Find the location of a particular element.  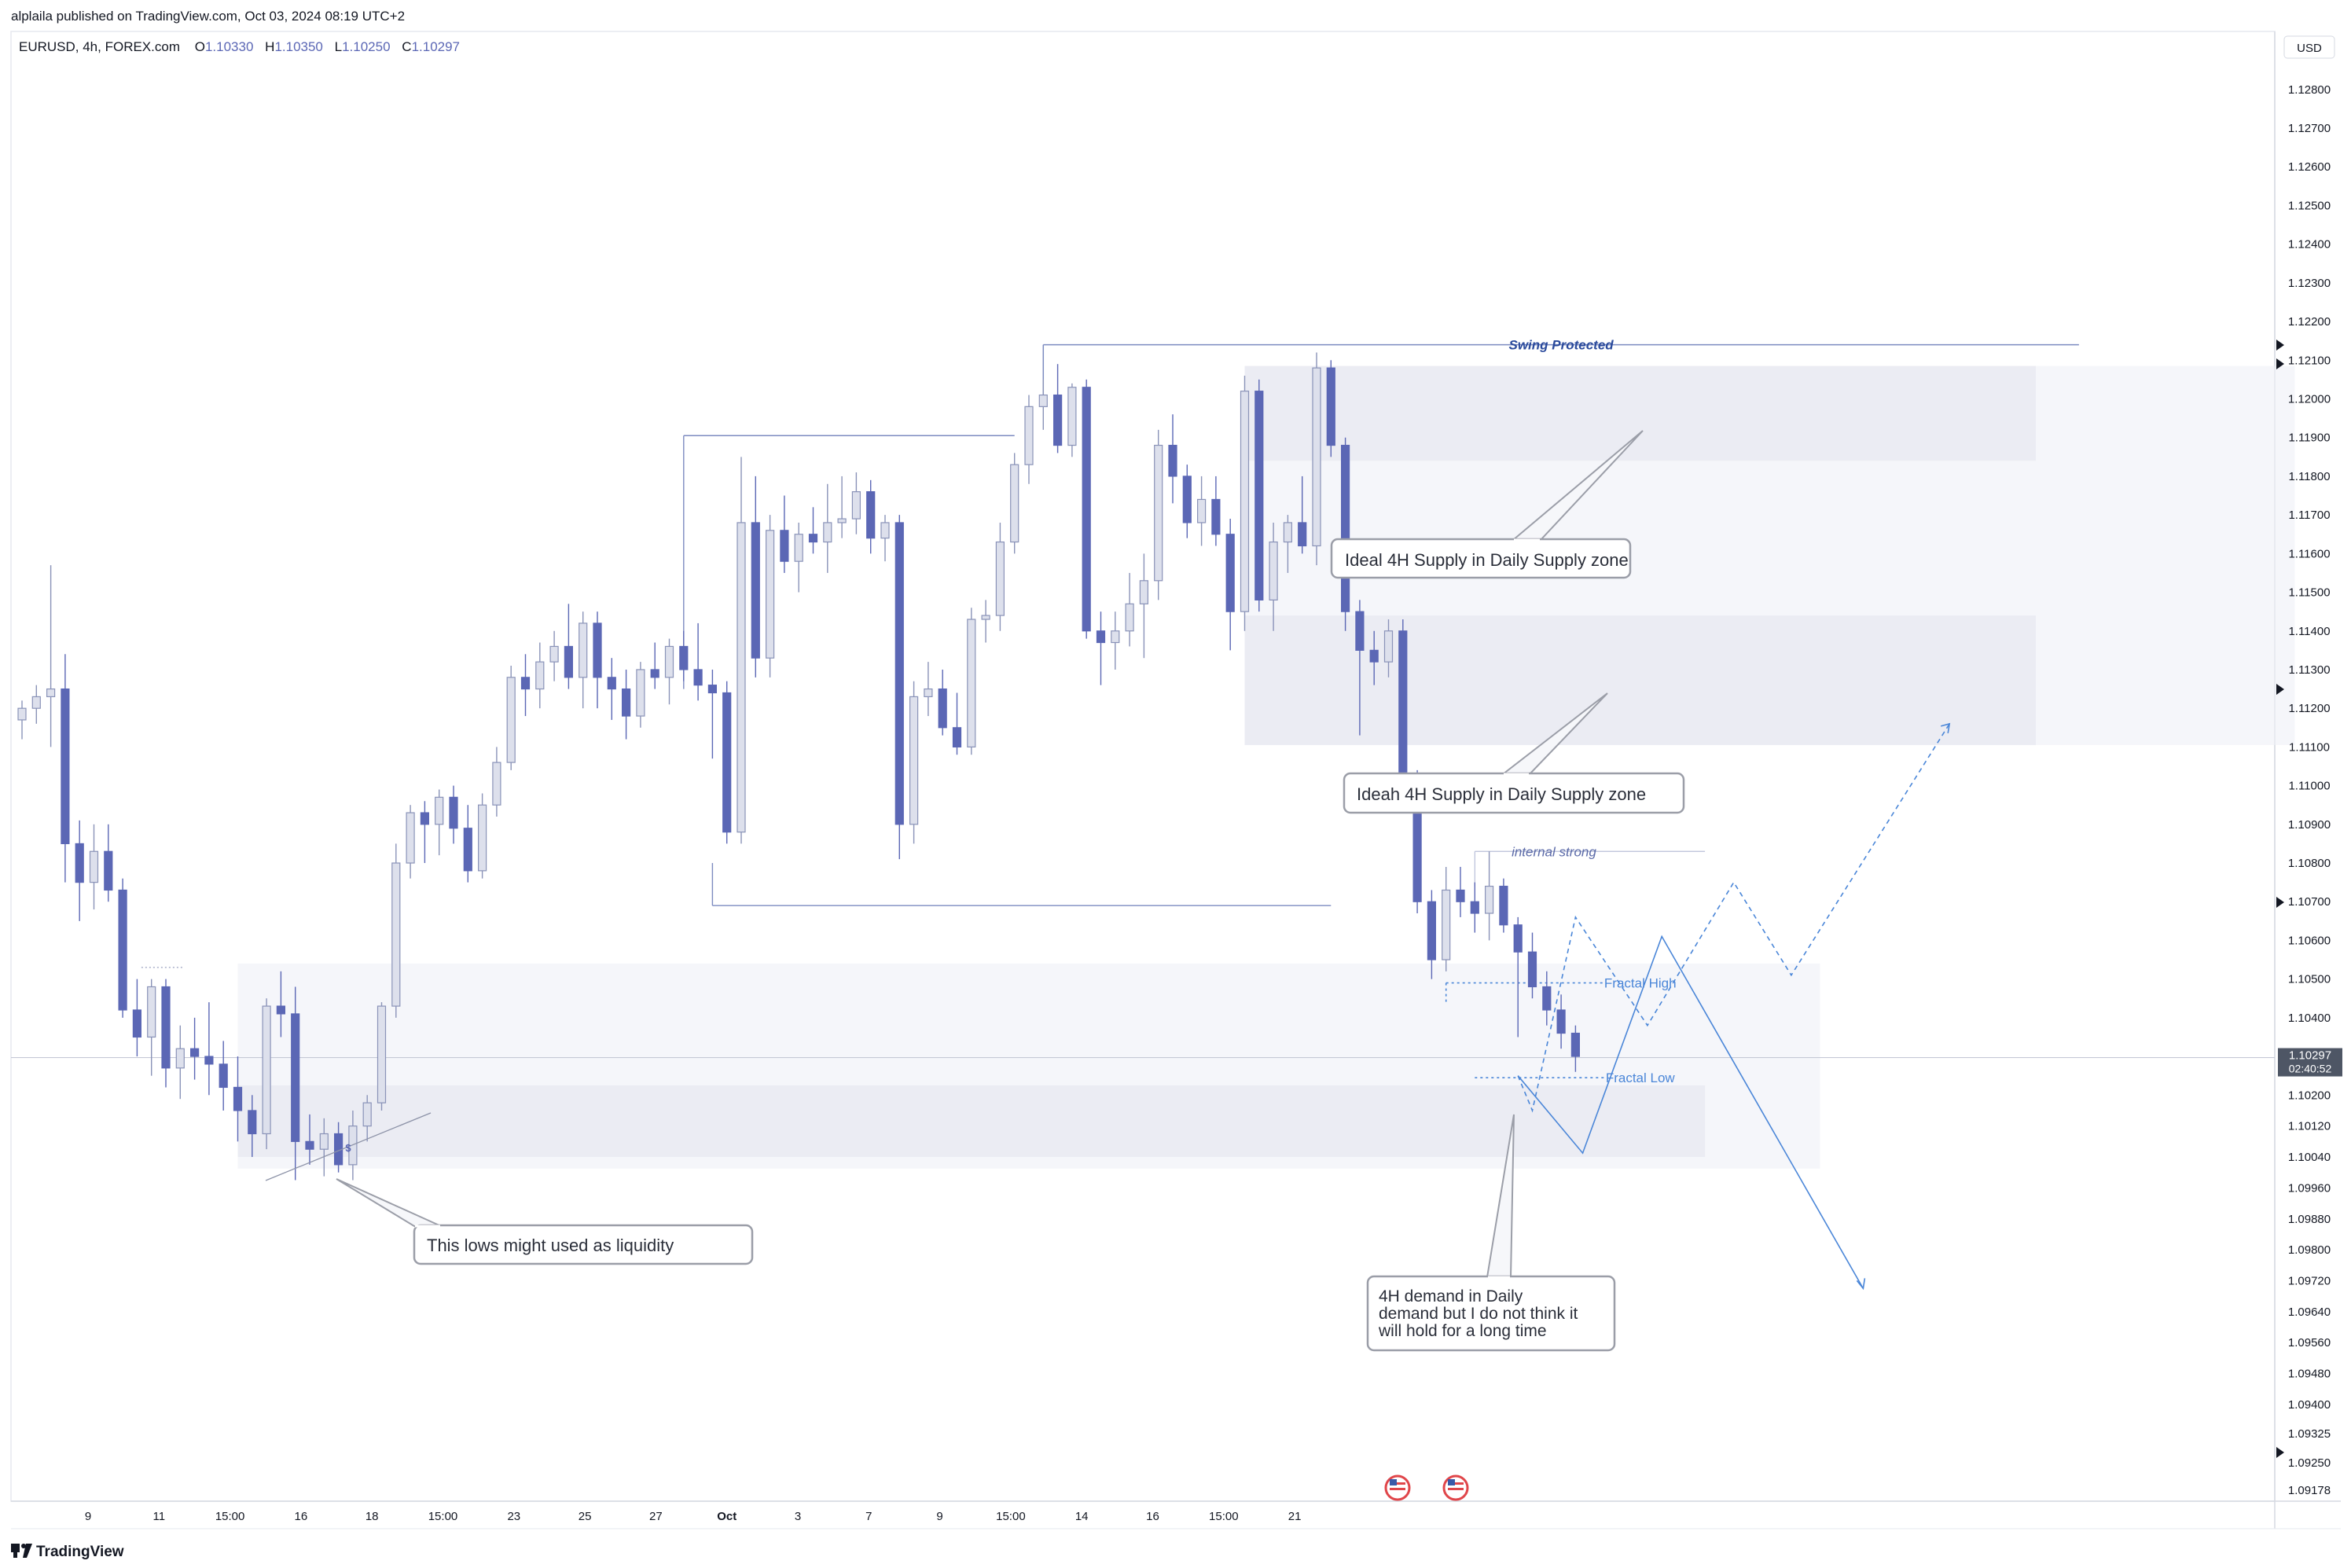

price-tick-label: 1.09325 is located at coordinates (2309, 1434).